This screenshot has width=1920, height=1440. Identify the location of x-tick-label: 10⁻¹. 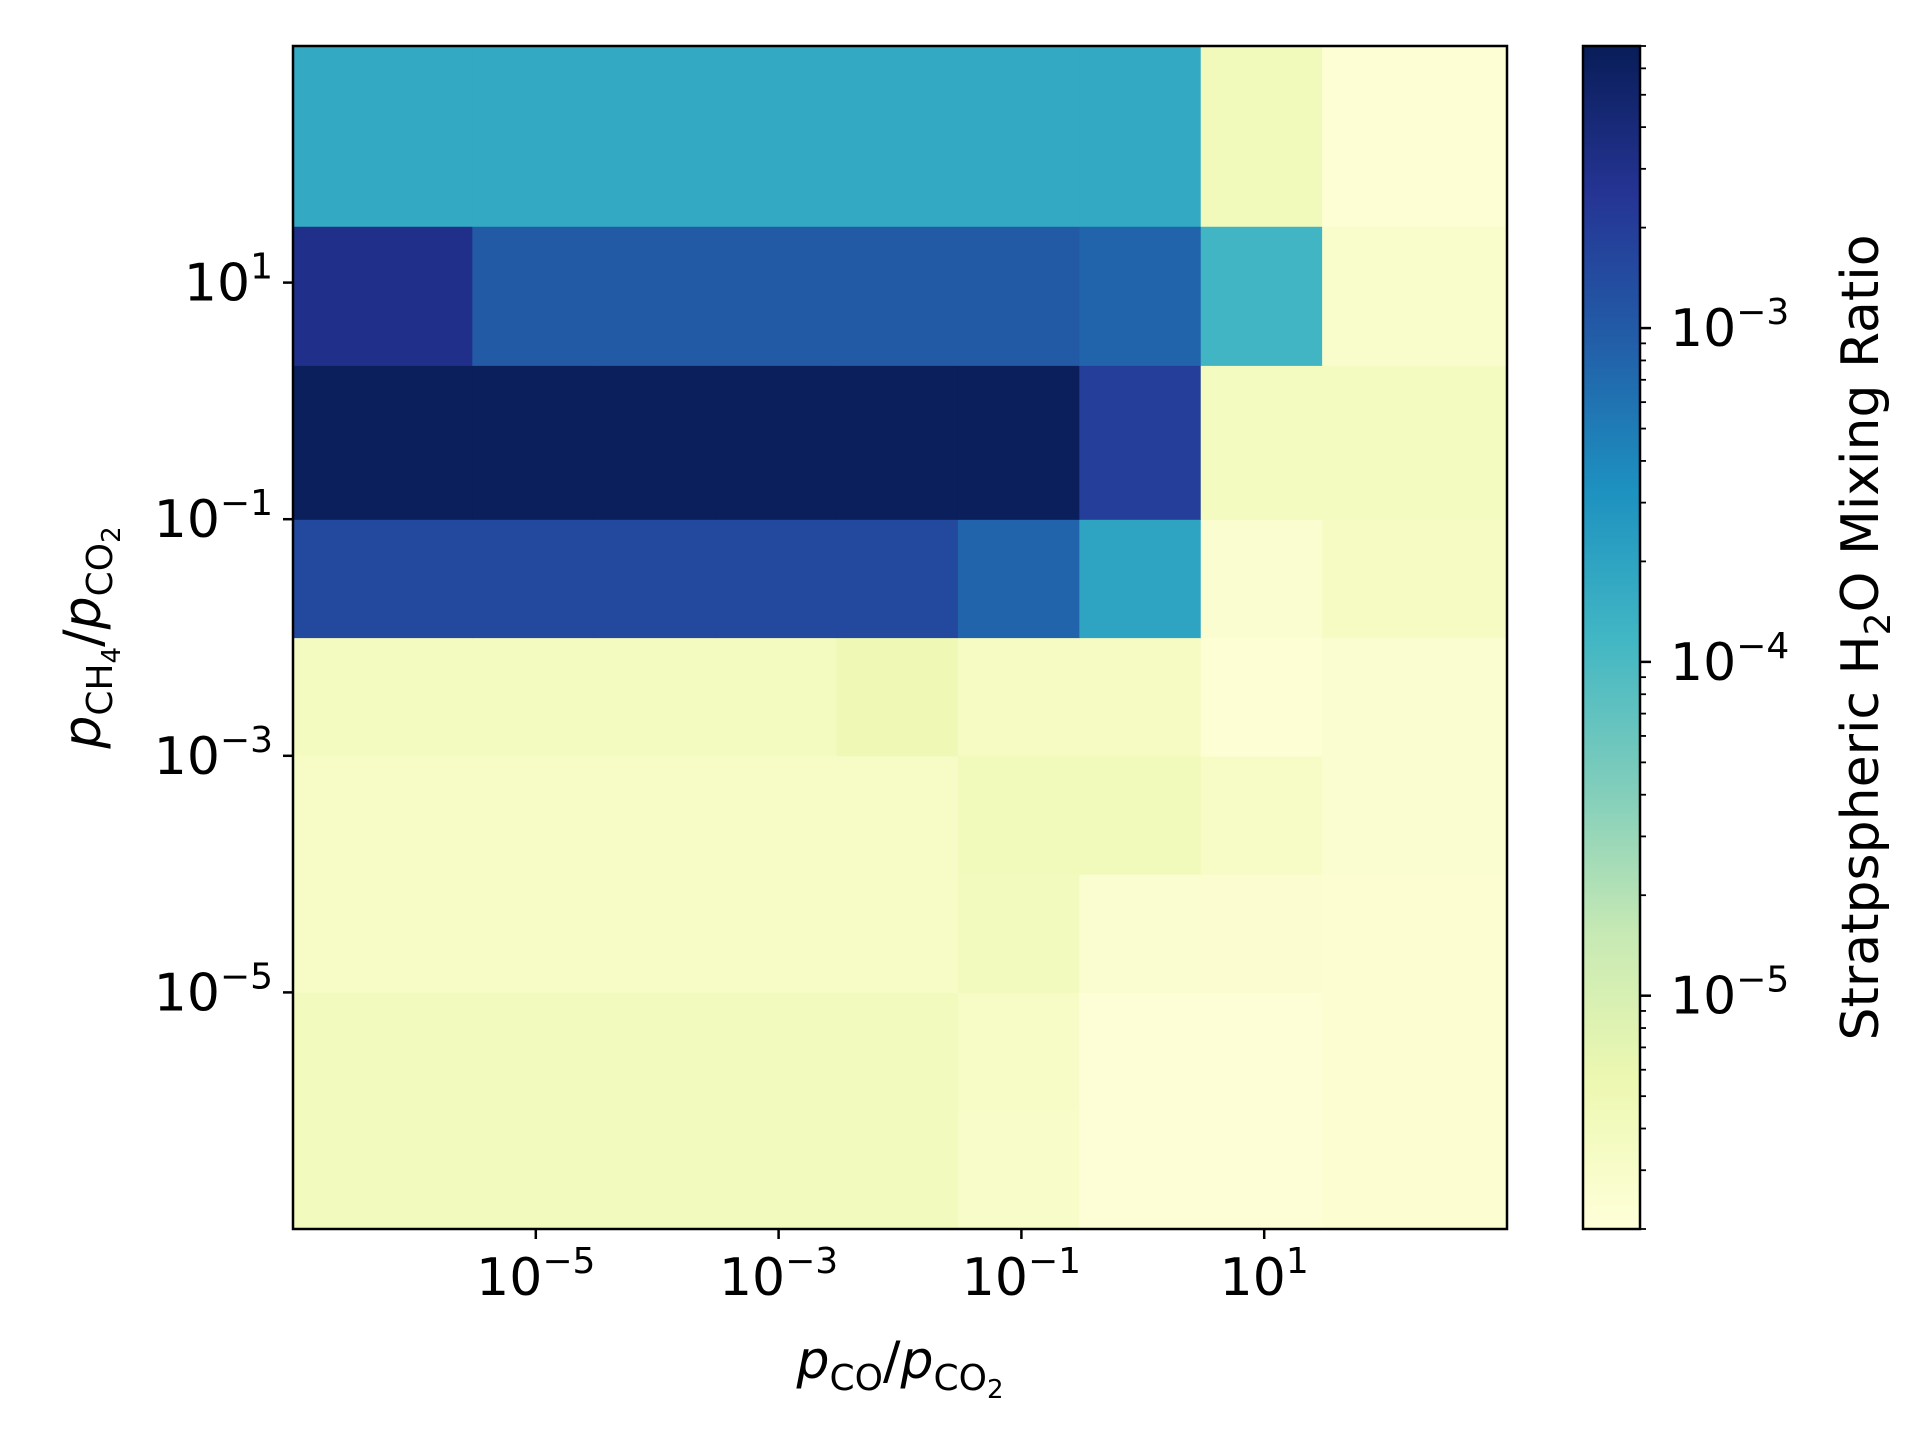
(1021, 1274).